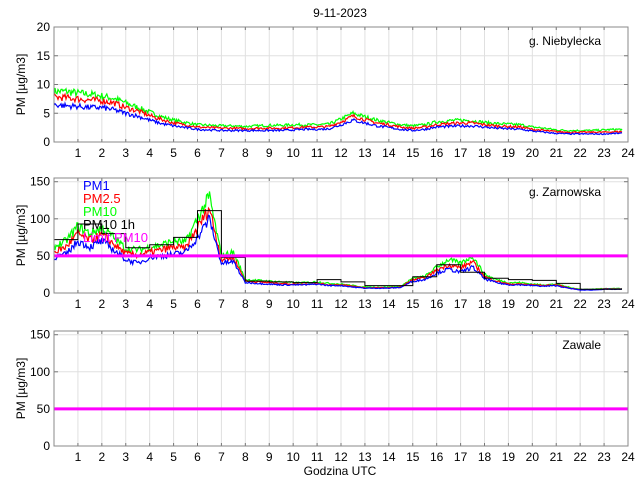 This screenshot has height=485, width=640. What do you see at coordinates (340, 471) in the screenshot?
I see `x-axis-label: Godzina UTC` at bounding box center [340, 471].